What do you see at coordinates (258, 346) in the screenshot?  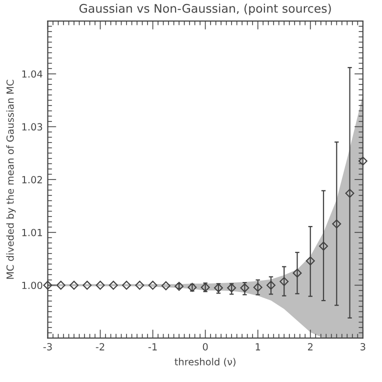 I see `x-tick-label: 1` at bounding box center [258, 346].